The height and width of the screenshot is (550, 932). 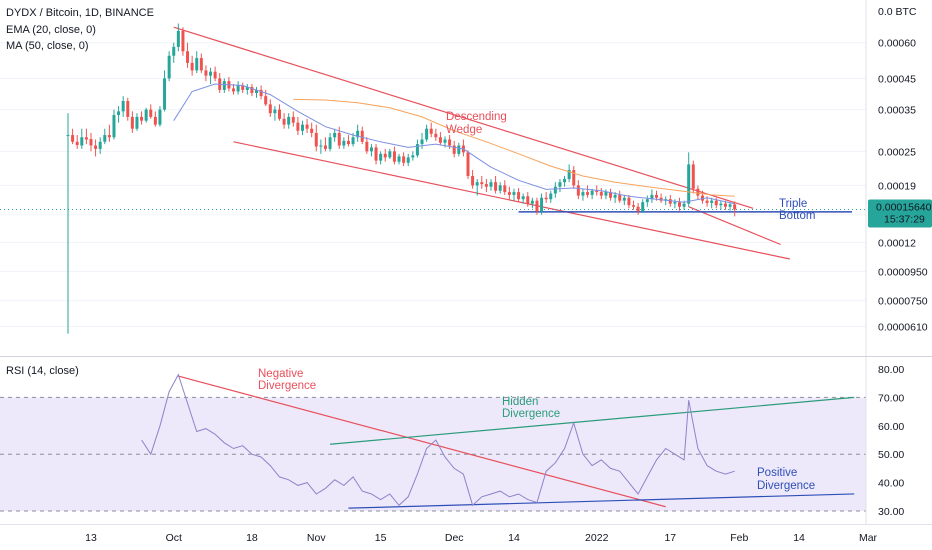 What do you see at coordinates (51, 30) in the screenshot?
I see `ema-legend: EMA (20, close, 0)` at bounding box center [51, 30].